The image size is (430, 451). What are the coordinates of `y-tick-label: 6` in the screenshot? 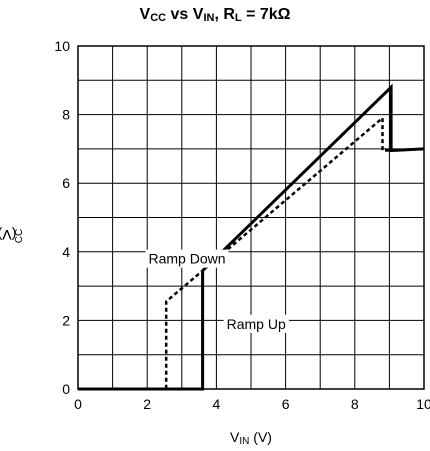 It's located at (66, 183).